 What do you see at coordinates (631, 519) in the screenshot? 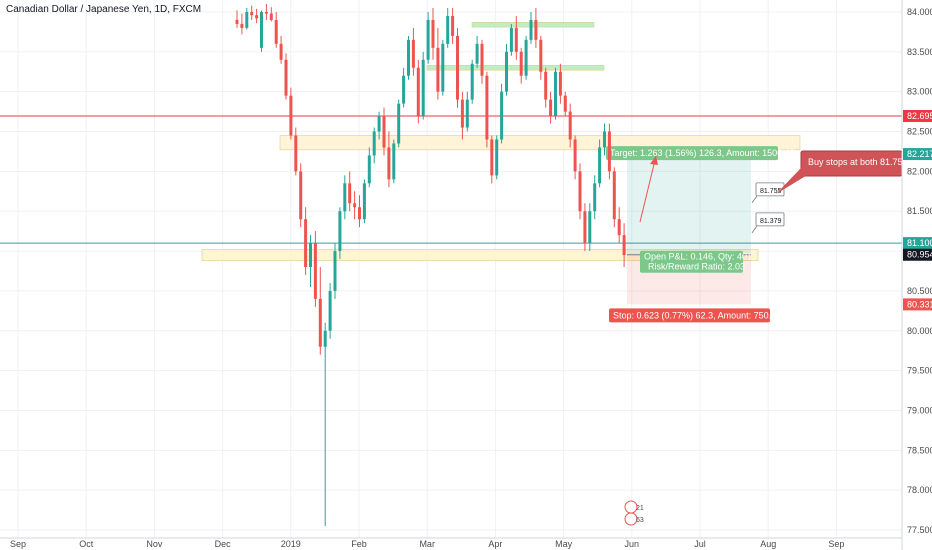
I see `event-badge-circle` at bounding box center [631, 519].